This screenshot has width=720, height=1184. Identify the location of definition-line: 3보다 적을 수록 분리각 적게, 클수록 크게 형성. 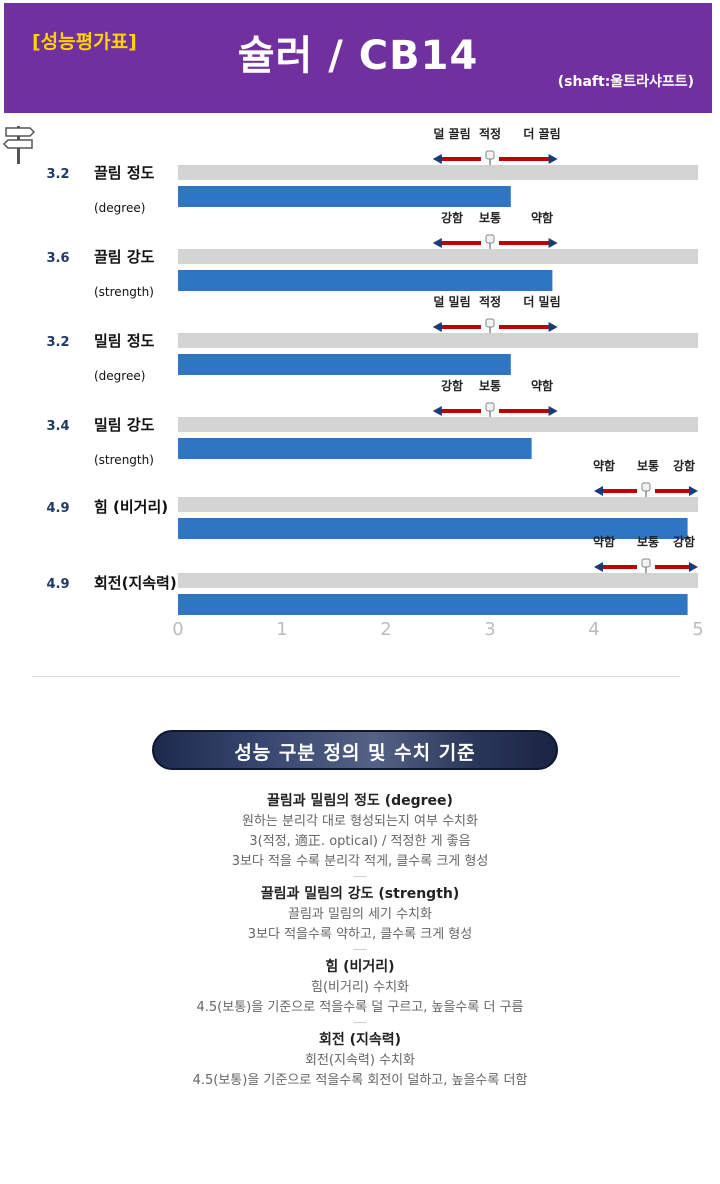
(360, 861).